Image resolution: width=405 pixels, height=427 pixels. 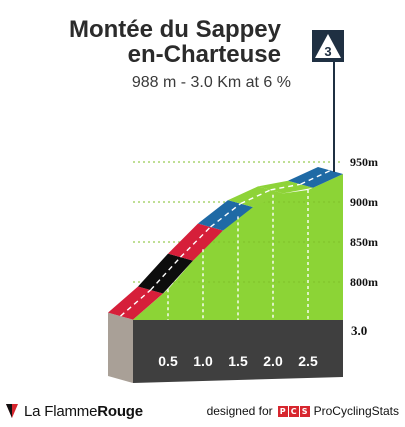 What do you see at coordinates (327, 51) in the screenshot?
I see `category-number: 3` at bounding box center [327, 51].